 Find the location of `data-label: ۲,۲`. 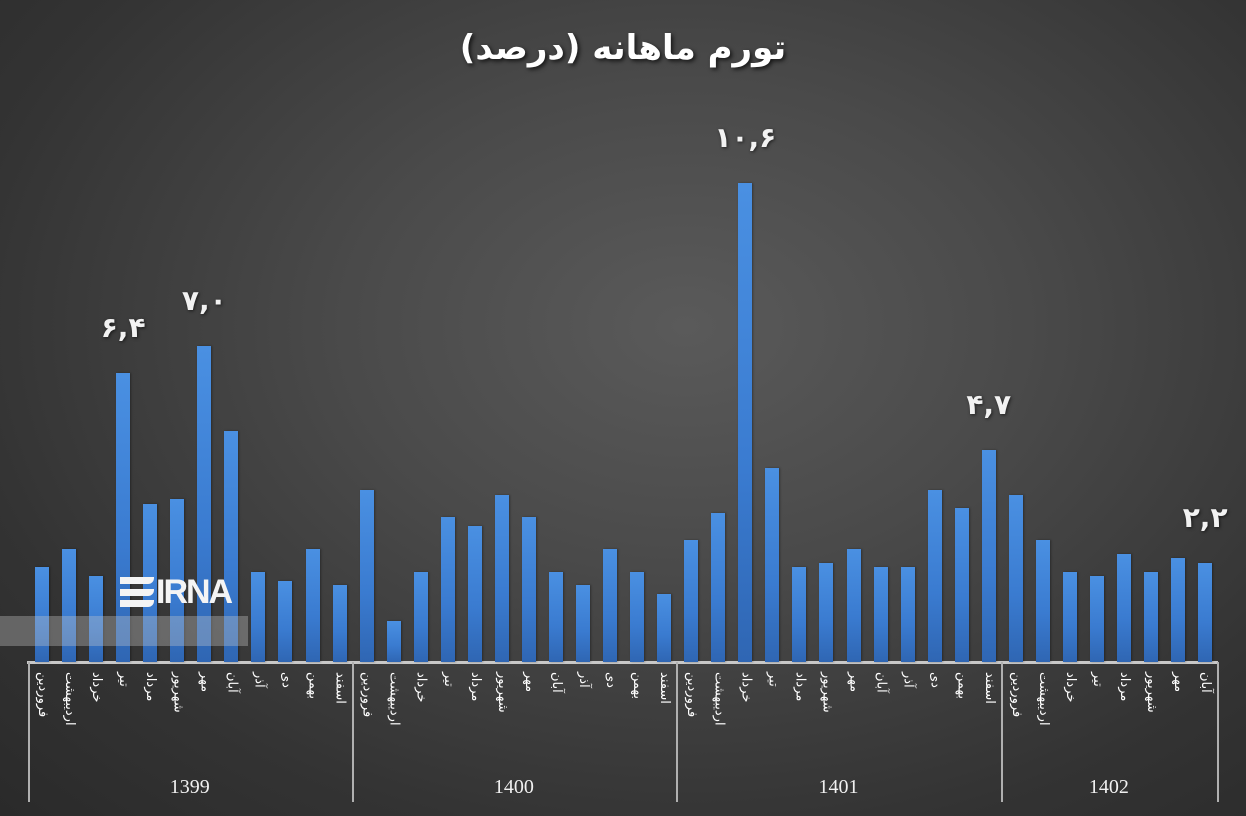

data-label: ۲,۲ is located at coordinates (1205, 517).